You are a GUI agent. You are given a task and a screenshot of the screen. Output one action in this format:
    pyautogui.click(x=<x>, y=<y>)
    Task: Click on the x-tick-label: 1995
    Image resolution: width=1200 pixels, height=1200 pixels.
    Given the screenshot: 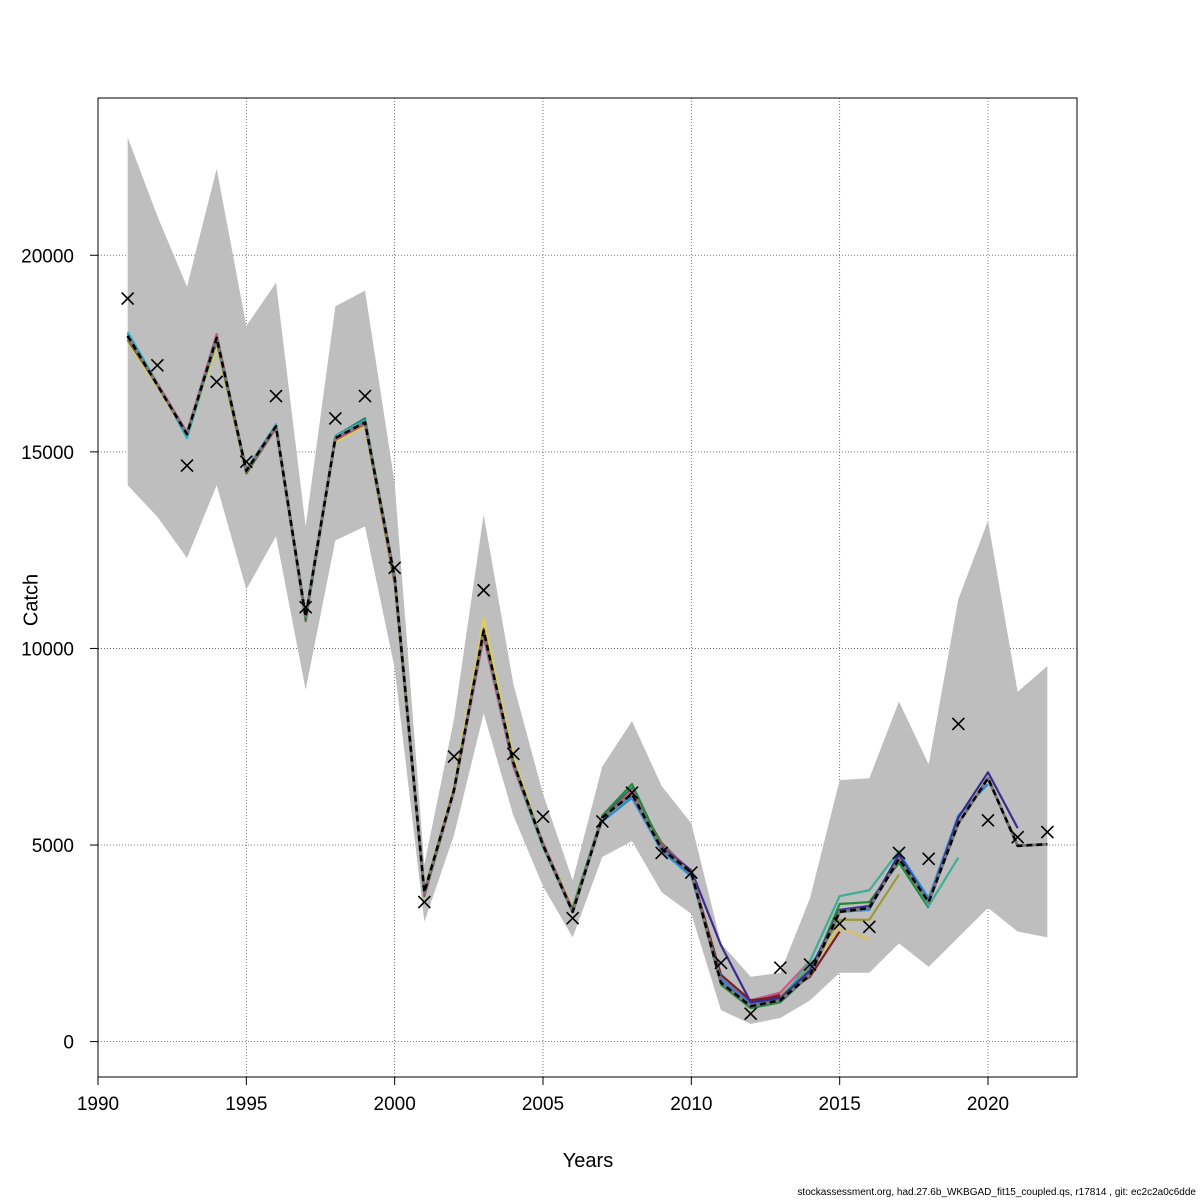 What is the action you would take?
    pyautogui.click(x=246, y=1104)
    